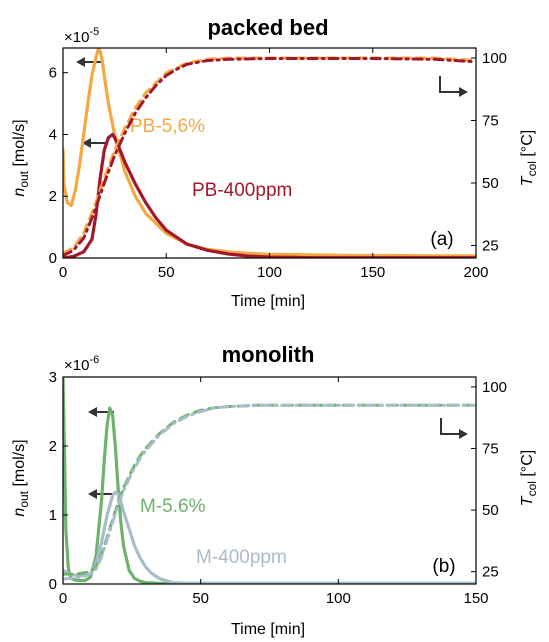  I want to click on y-scale-note: ×10⁻⁶, so click(81, 364).